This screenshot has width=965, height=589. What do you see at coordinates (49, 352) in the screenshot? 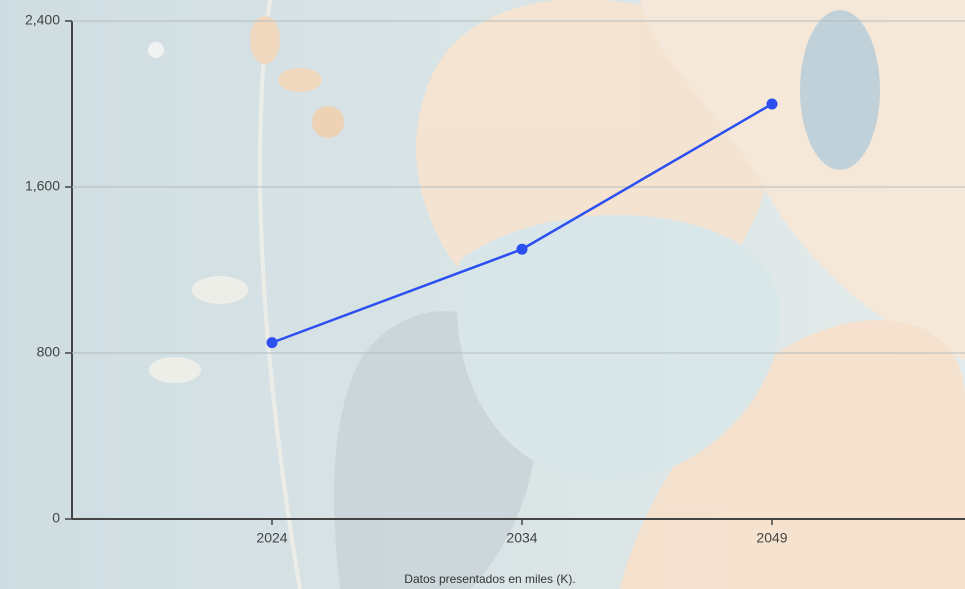
I see `y-tick-label: 800` at bounding box center [49, 352].